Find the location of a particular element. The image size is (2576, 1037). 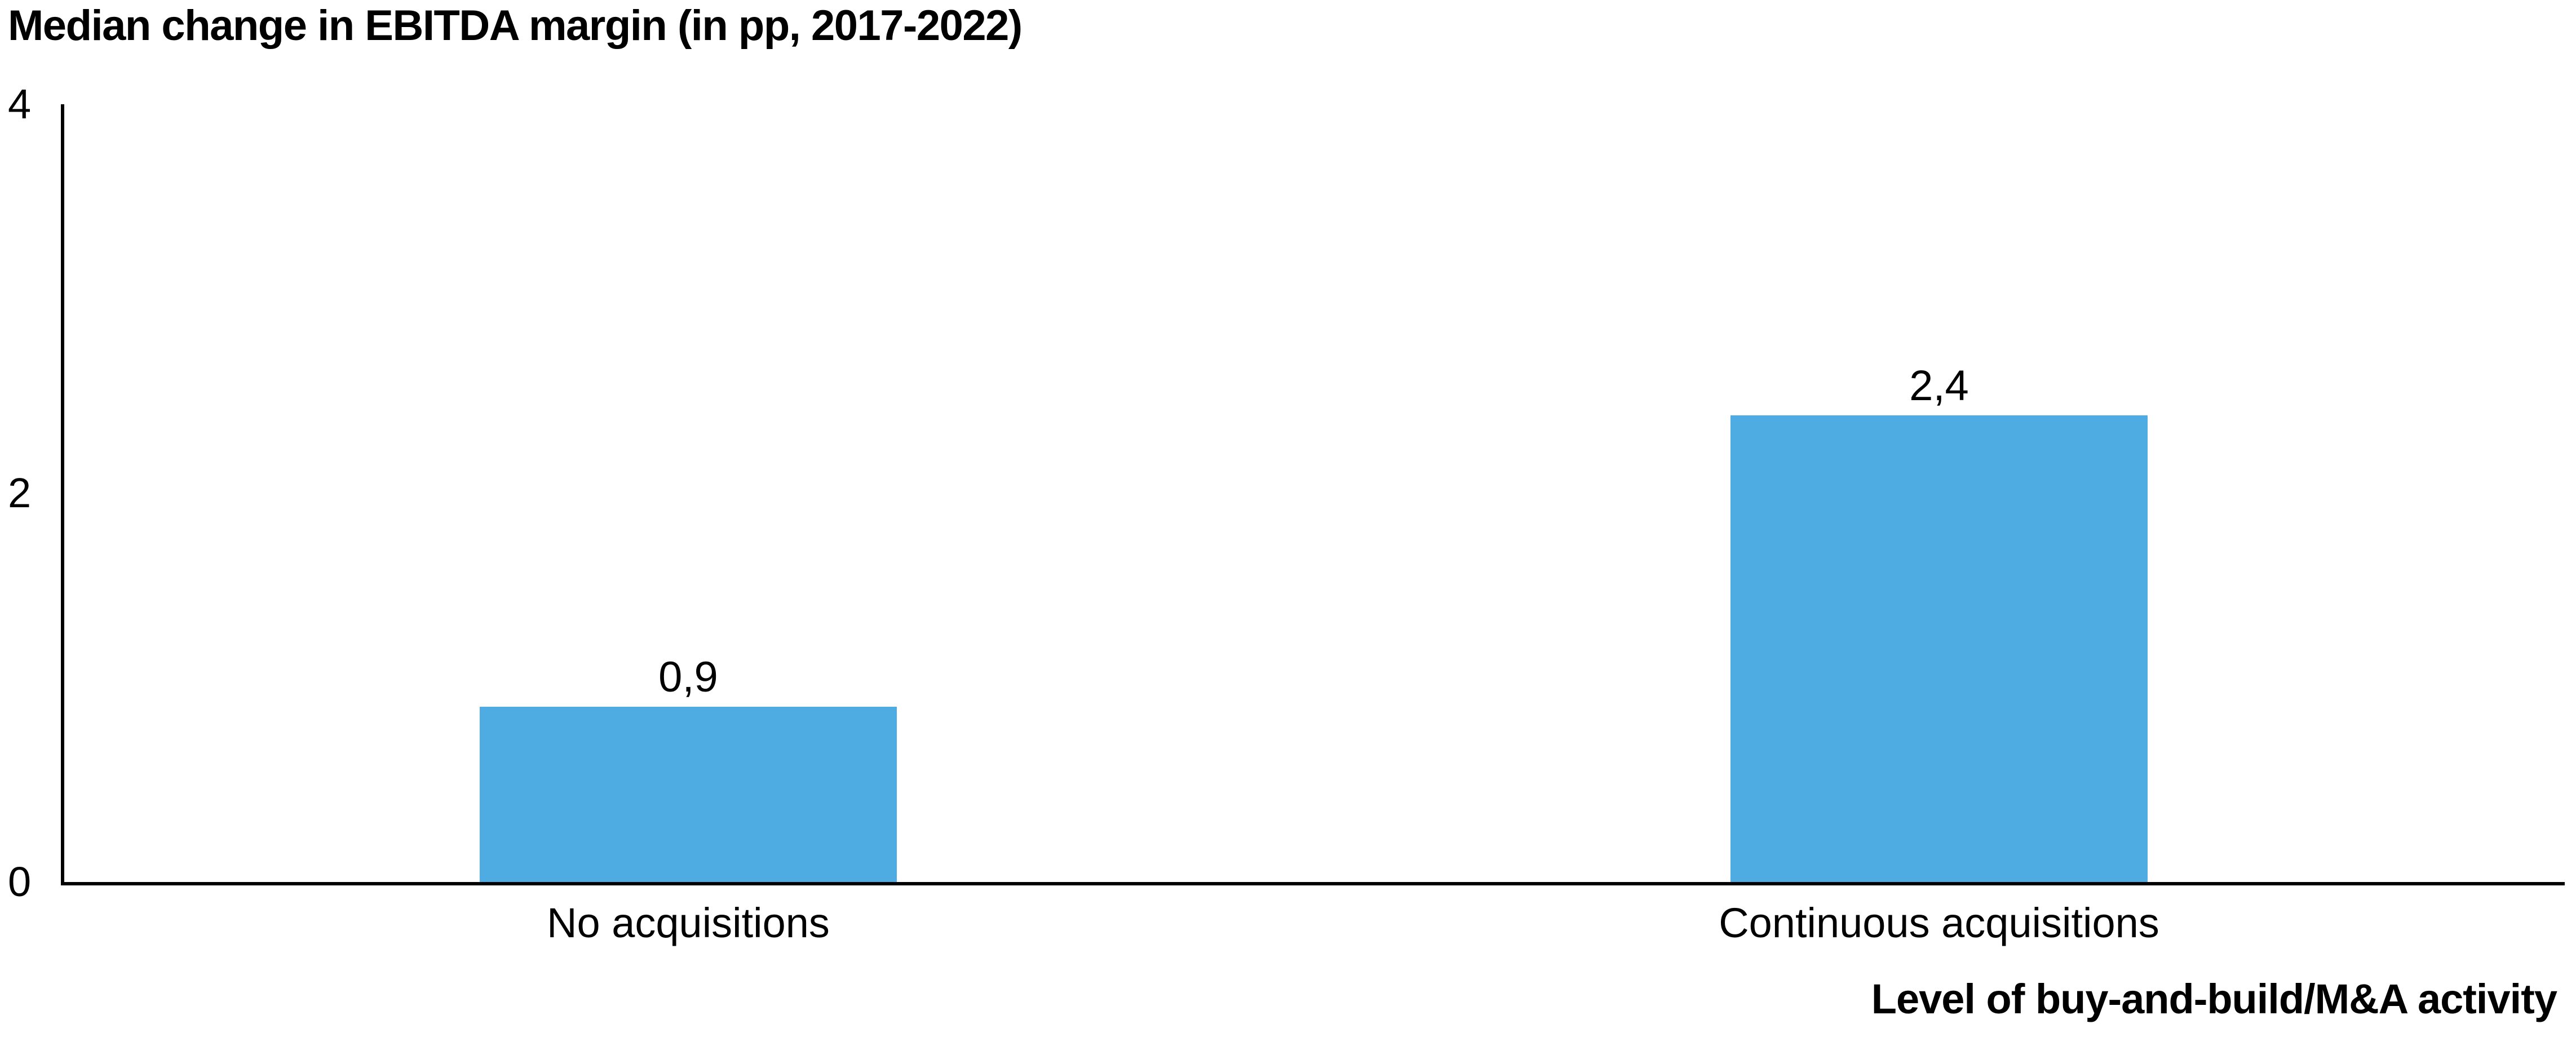

y-tick-label-2: 2 is located at coordinates (20, 492).